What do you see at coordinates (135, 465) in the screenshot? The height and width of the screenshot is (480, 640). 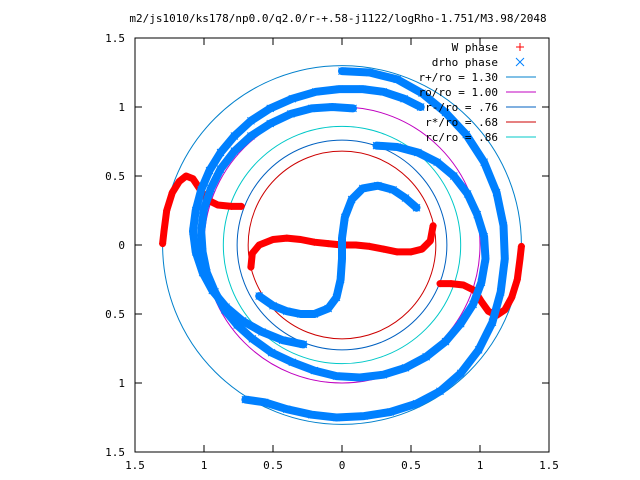 I see `x-tick-label: 1.5` at bounding box center [135, 465].